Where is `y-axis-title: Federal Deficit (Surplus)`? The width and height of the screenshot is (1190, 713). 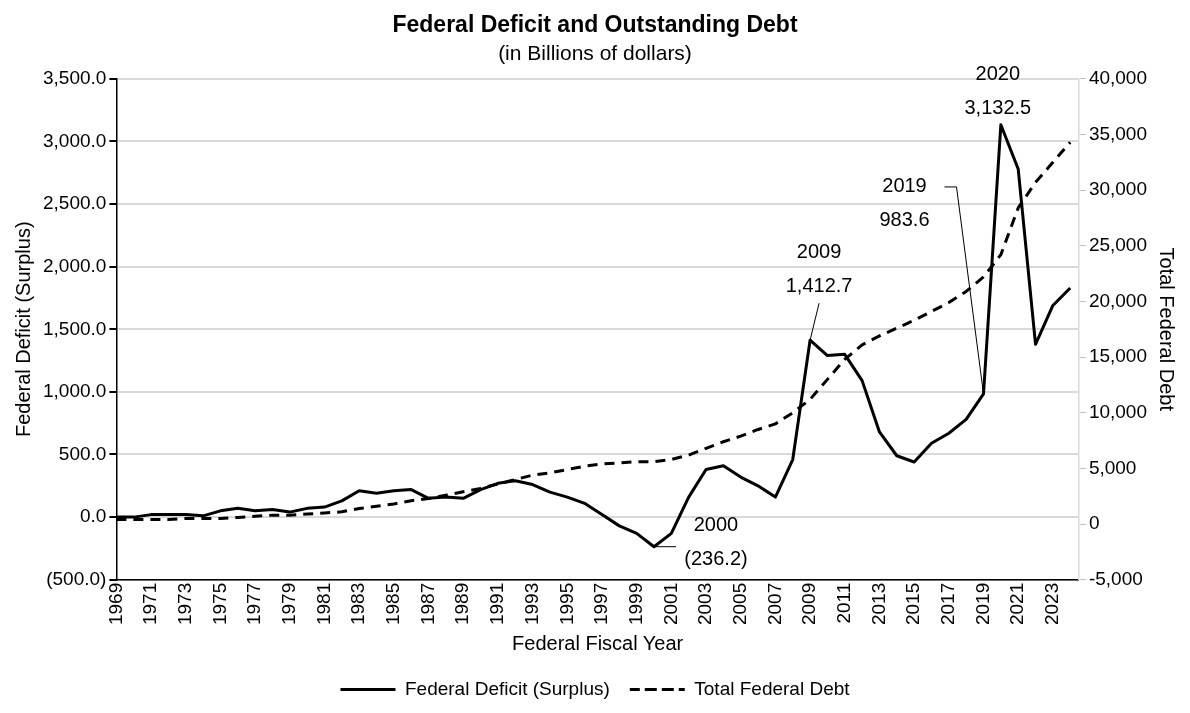
y-axis-title: Federal Deficit (Surplus) is located at coordinates (22, 329).